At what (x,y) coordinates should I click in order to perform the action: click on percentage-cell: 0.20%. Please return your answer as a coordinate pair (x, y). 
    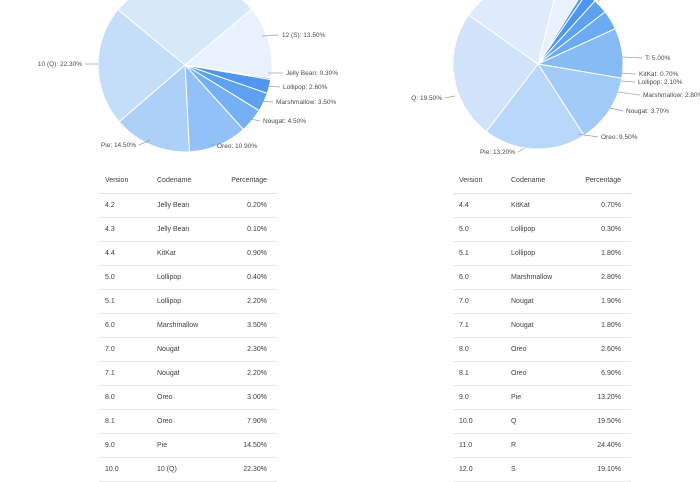
    Looking at the image, I should click on (252, 205).